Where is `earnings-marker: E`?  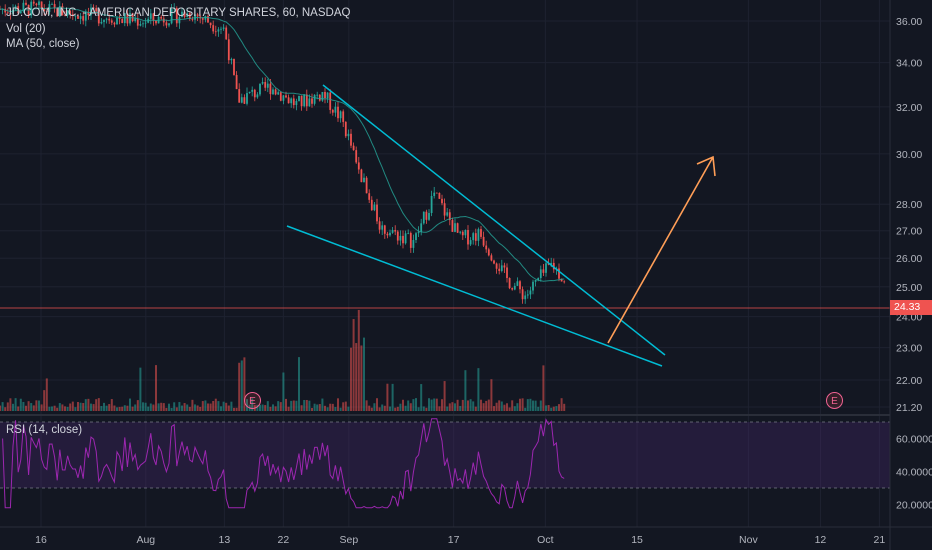
earnings-marker: E is located at coordinates (252, 400).